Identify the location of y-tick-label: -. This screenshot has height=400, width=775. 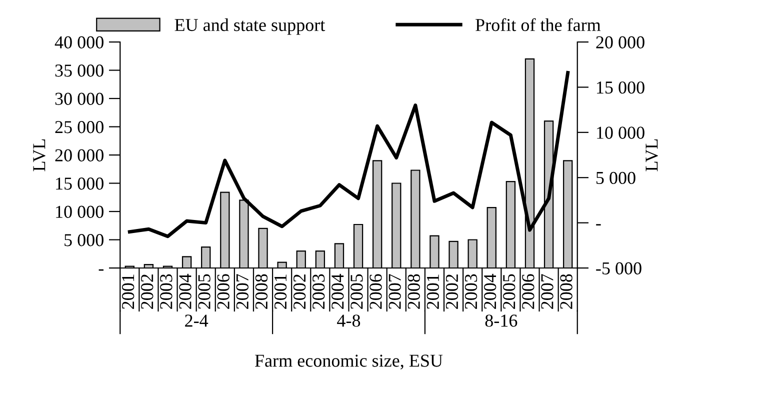
(101, 270).